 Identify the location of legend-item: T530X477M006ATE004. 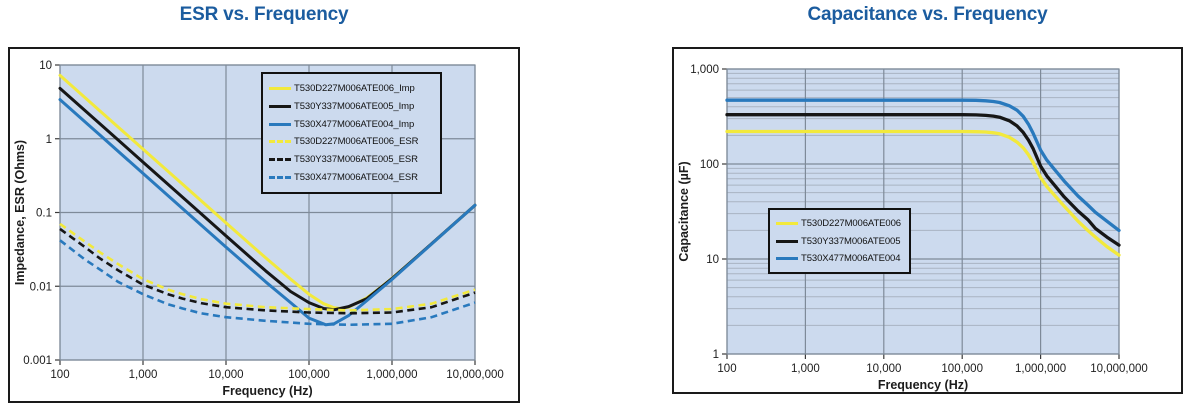
(839, 258).